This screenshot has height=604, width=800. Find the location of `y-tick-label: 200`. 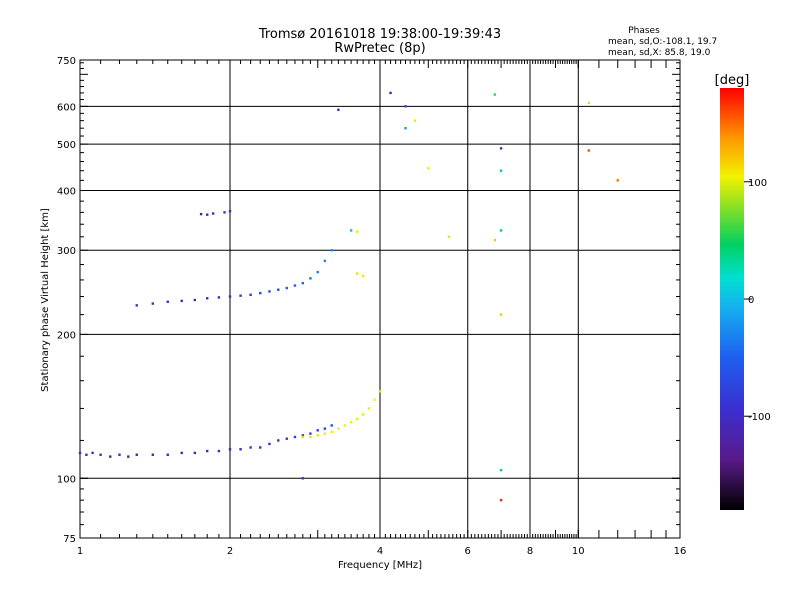

y-tick-label: 200 is located at coordinates (66, 335).